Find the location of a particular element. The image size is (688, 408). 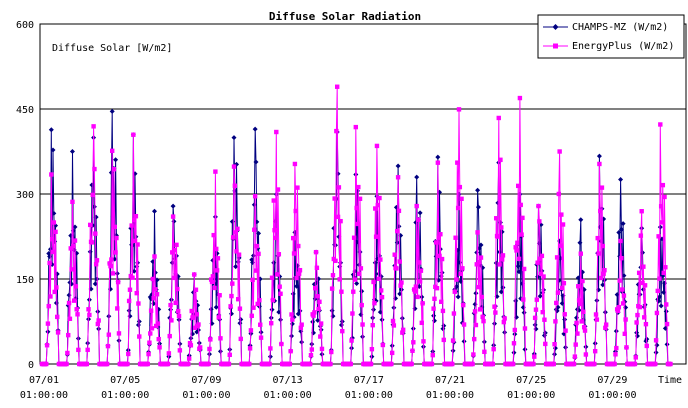

x-tick-date-5: 07/21 is located at coordinates (450, 380).